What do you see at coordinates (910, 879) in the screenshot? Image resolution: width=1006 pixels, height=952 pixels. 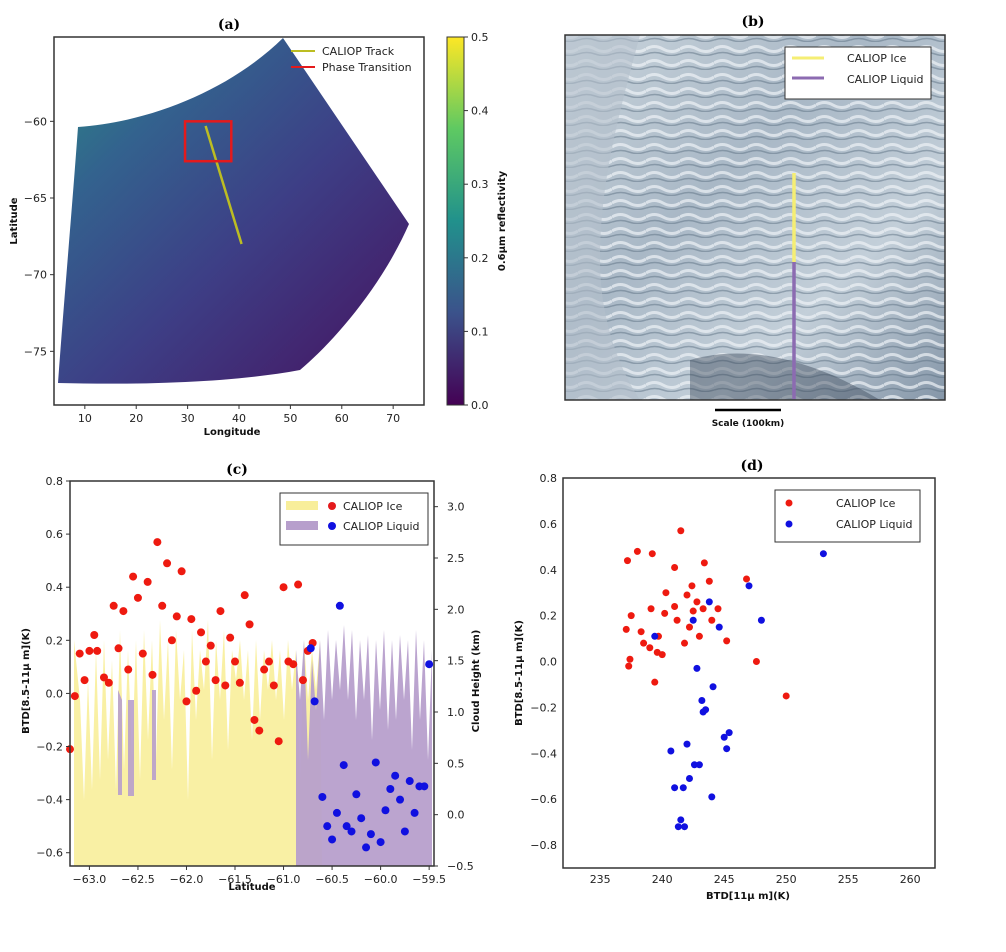 I see `panel-d-xtick-label: 260` at bounding box center [910, 879].